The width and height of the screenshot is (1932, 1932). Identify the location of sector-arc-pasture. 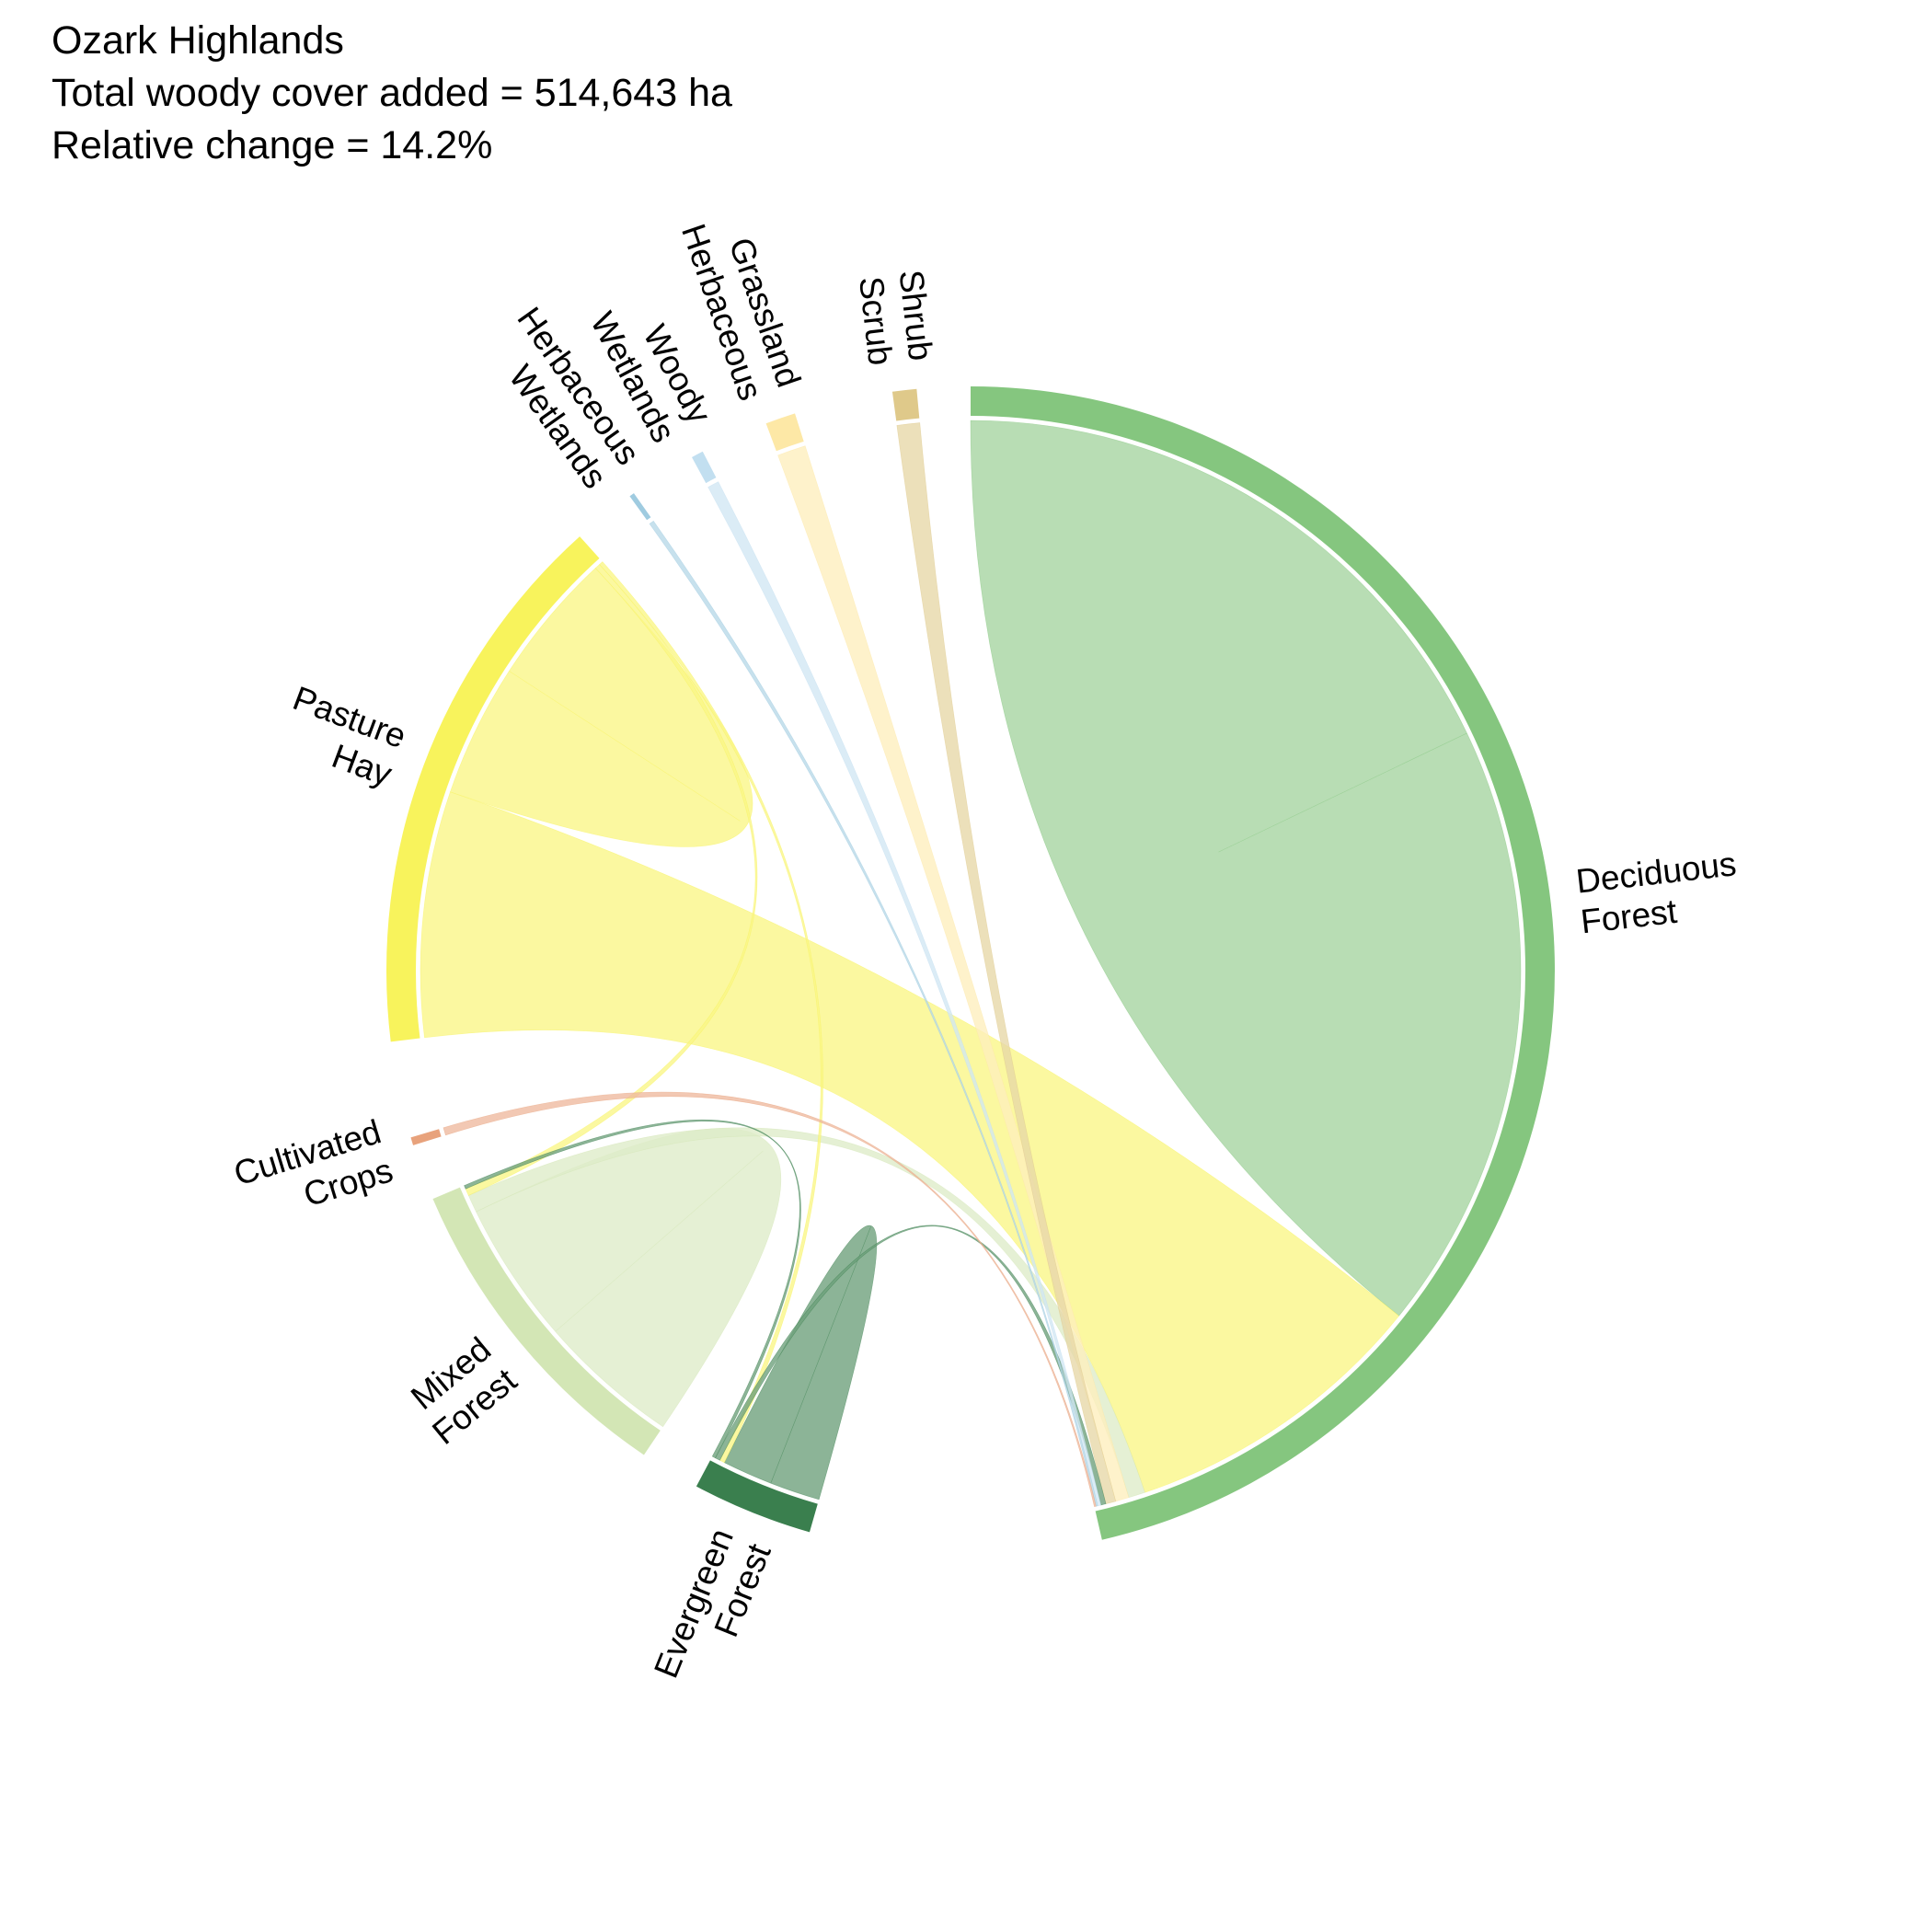
(493, 789).